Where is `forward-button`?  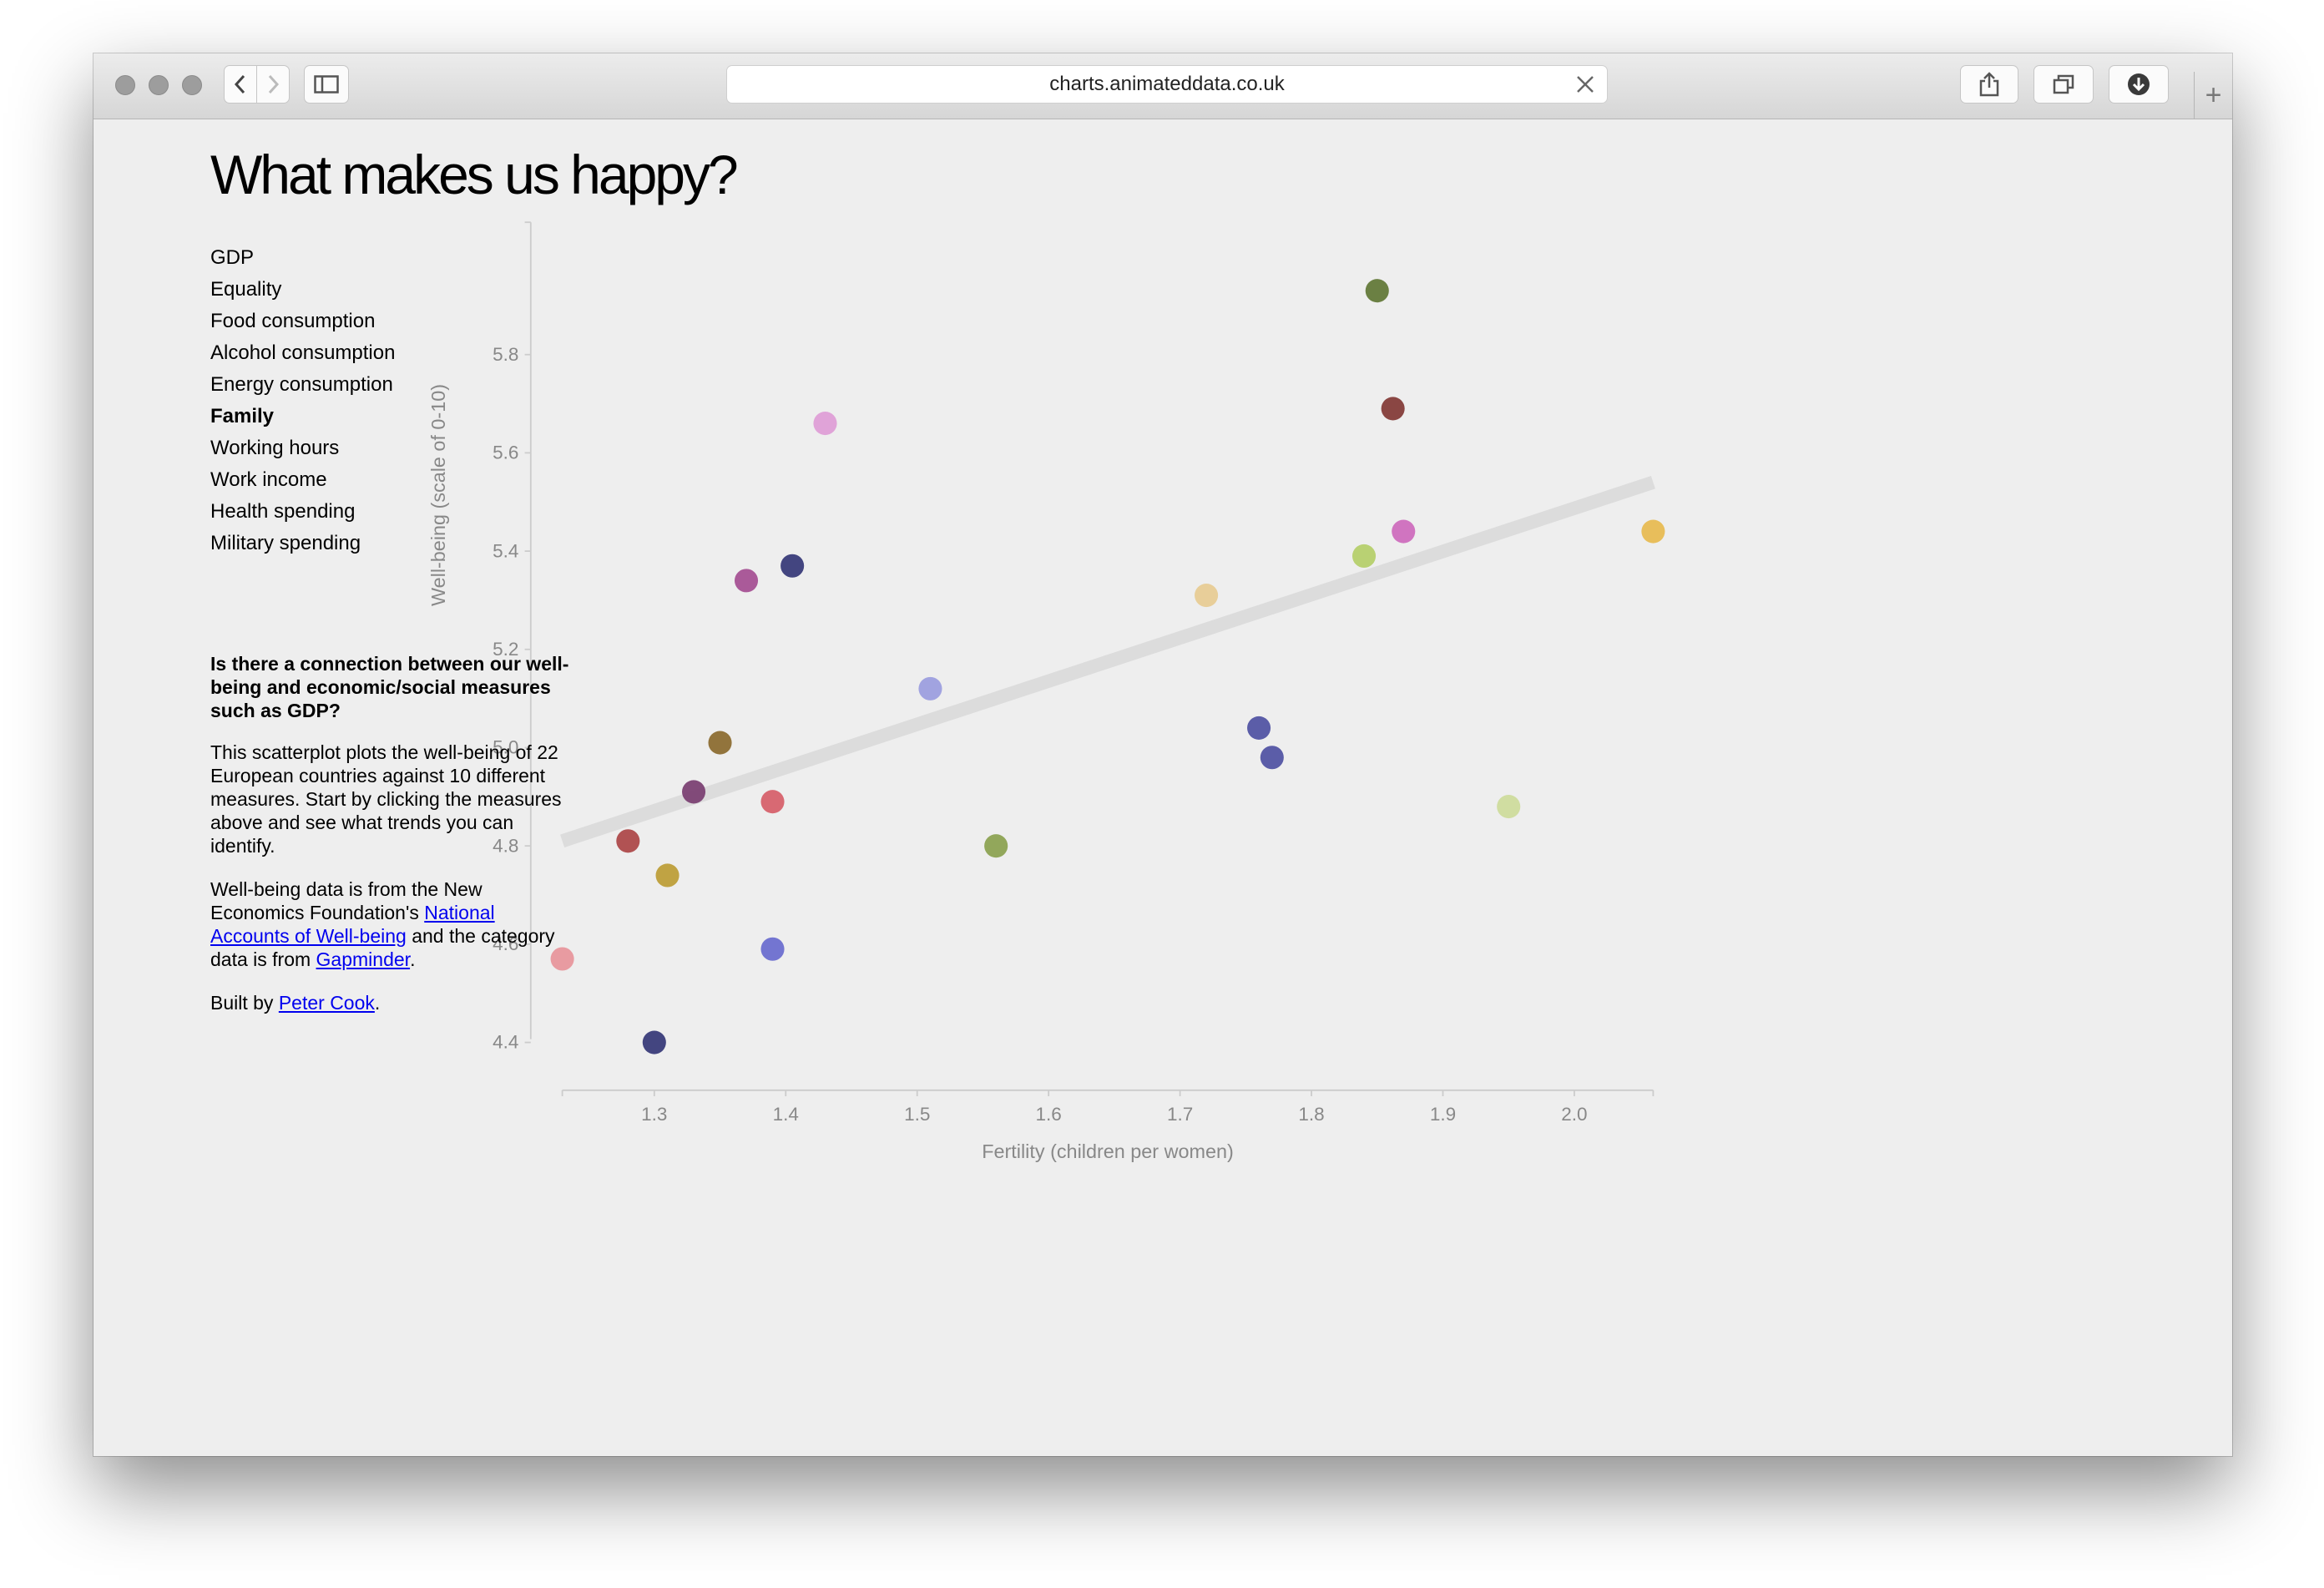
forward-button is located at coordinates (273, 84).